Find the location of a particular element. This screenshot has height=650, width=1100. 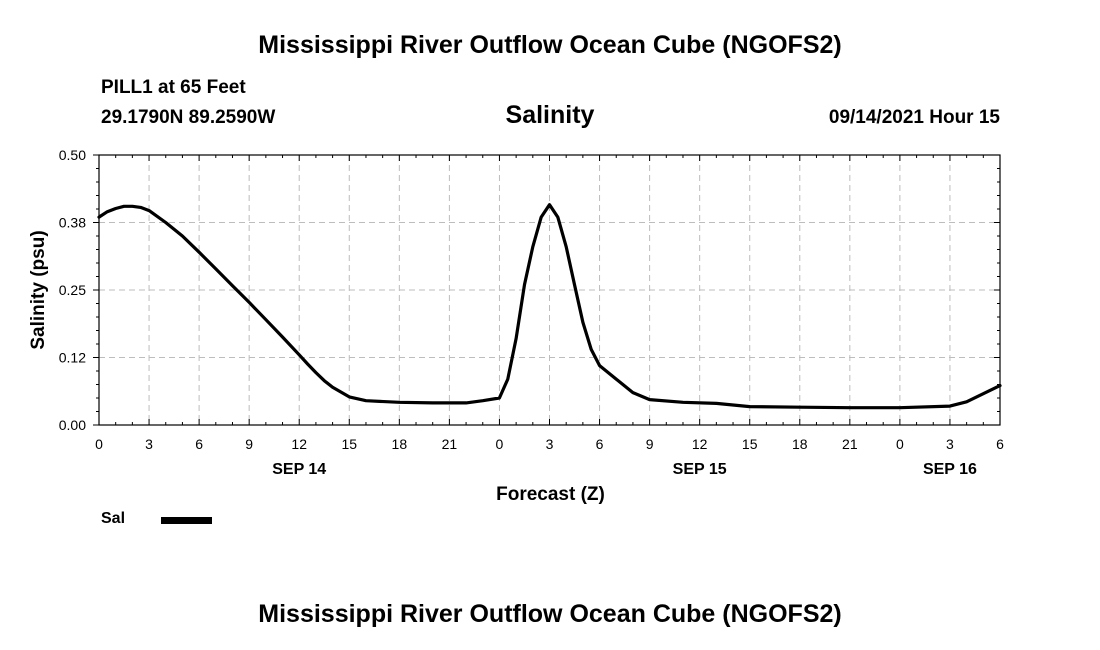

x-day-label: SEP 16 is located at coordinates (950, 469).